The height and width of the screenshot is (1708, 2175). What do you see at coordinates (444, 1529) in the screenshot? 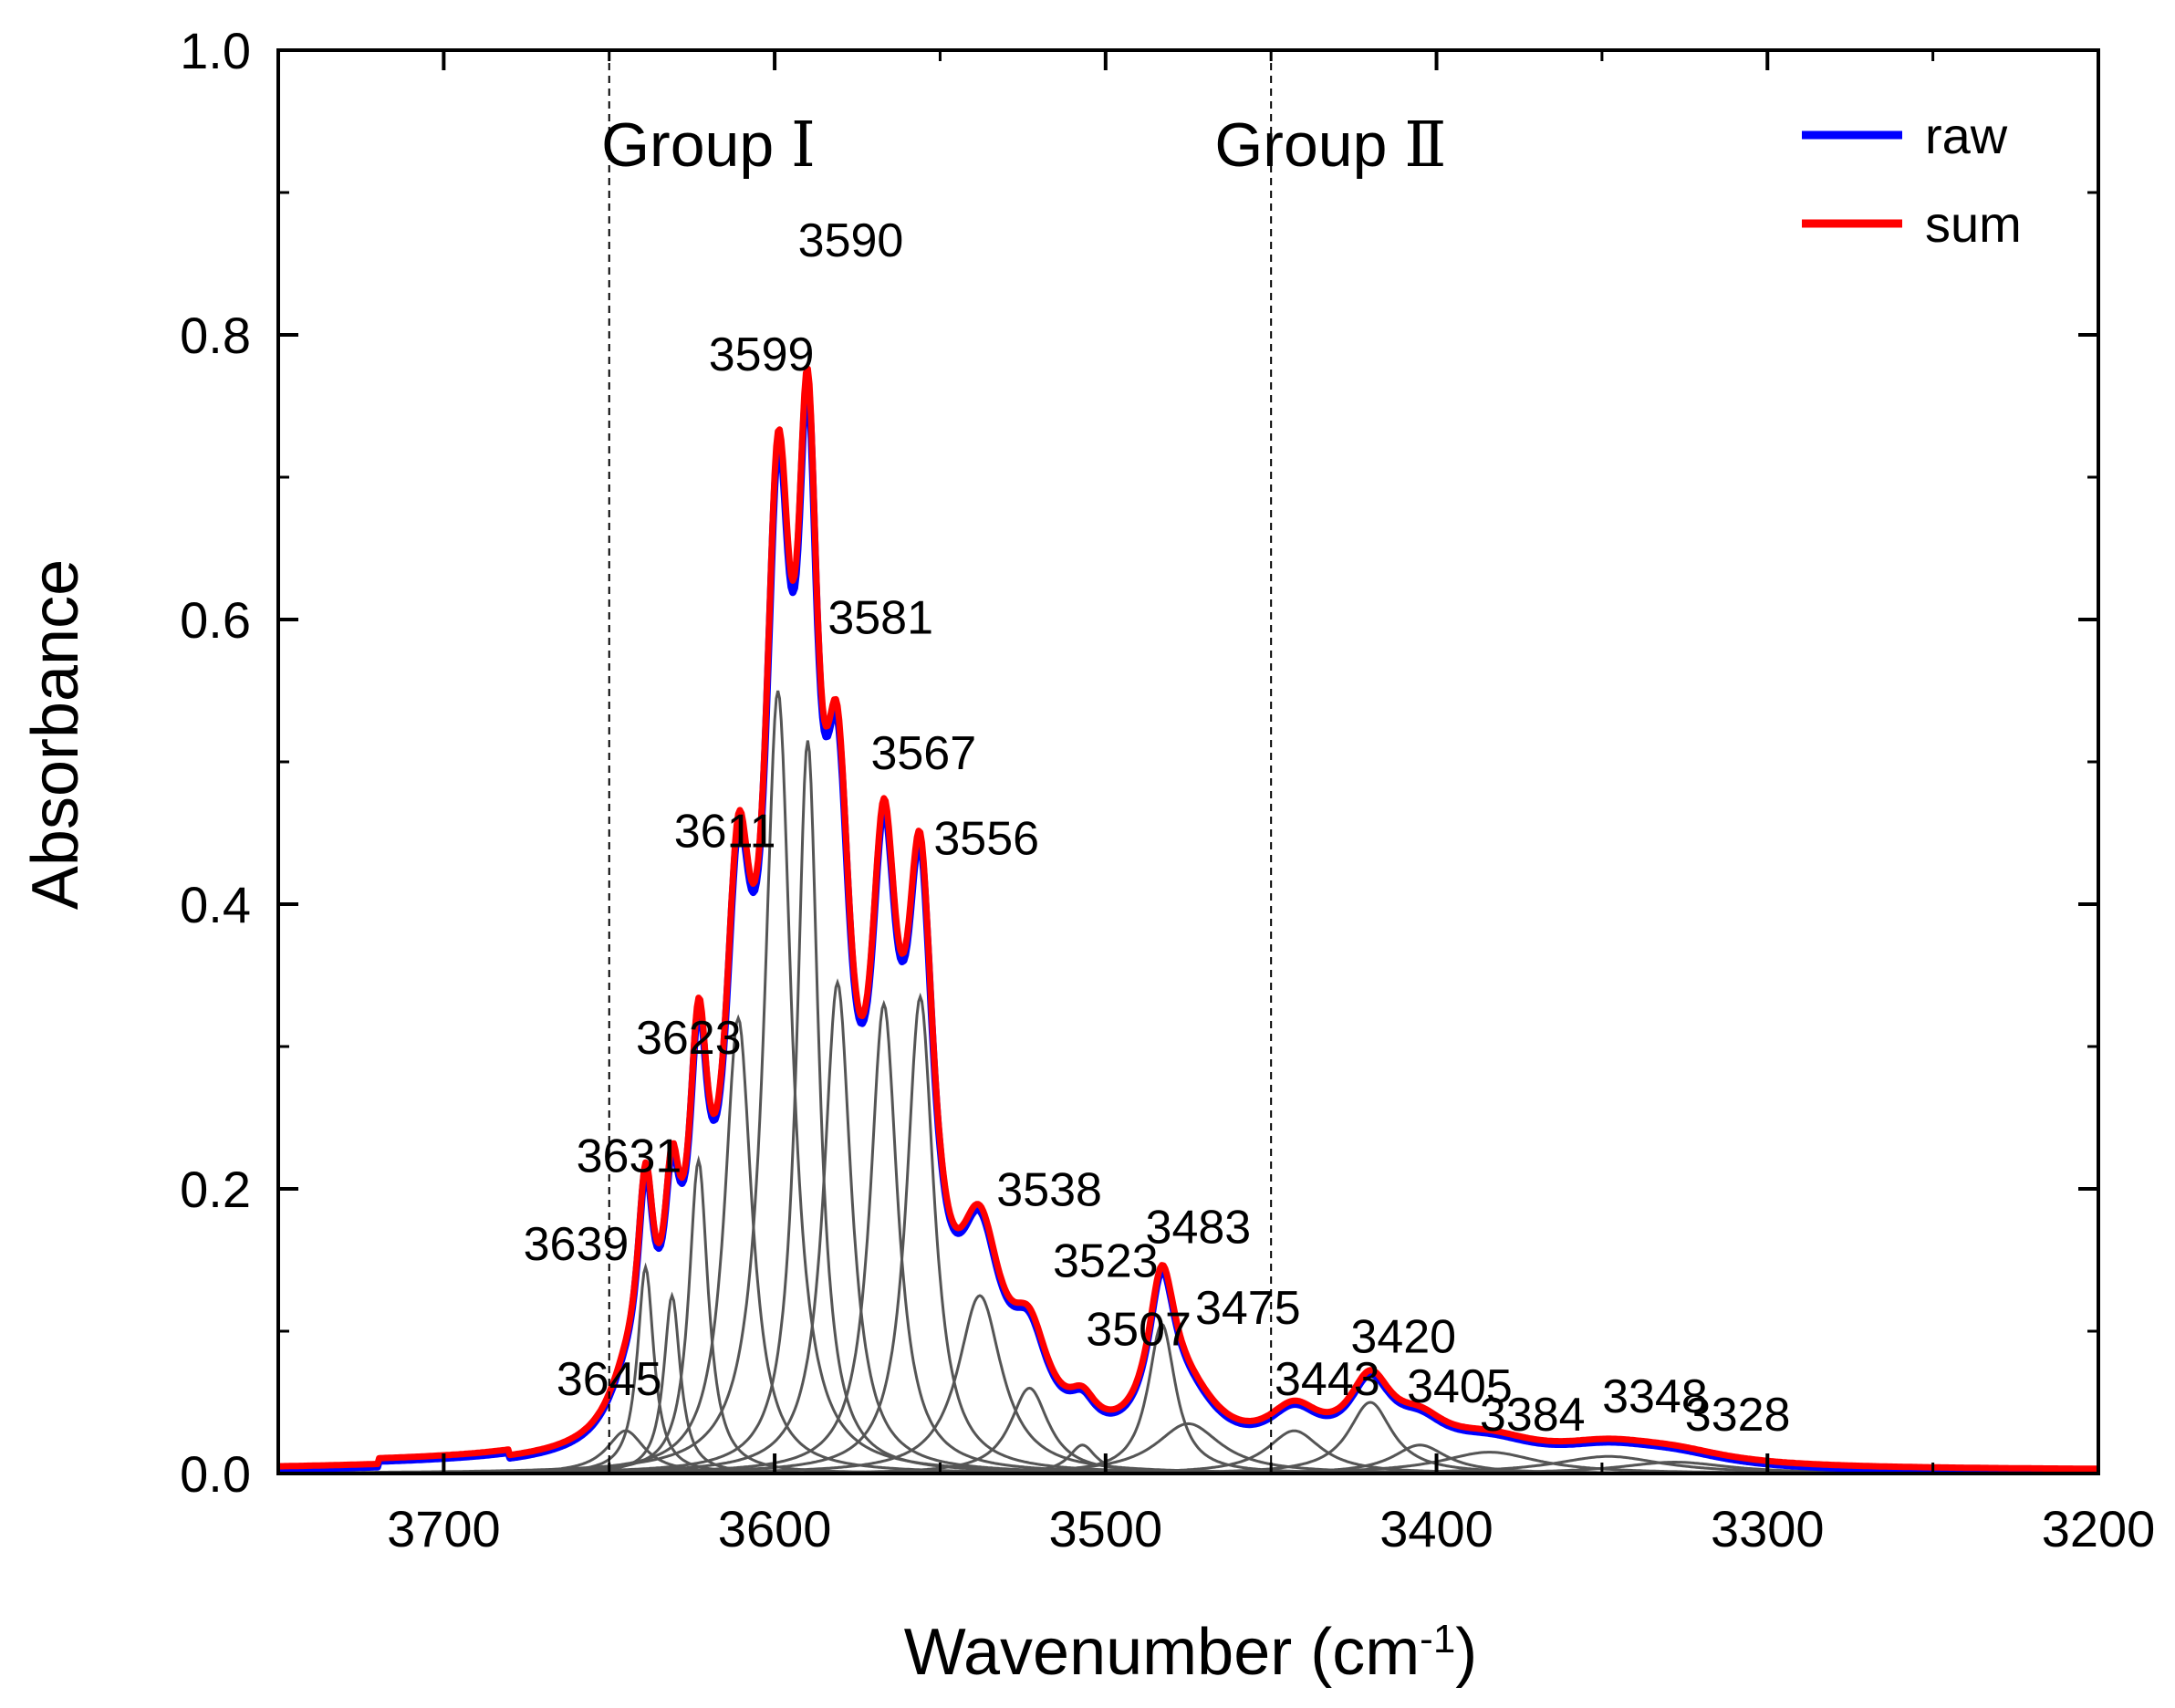
I see `x-tick-label: 3700` at bounding box center [444, 1529].